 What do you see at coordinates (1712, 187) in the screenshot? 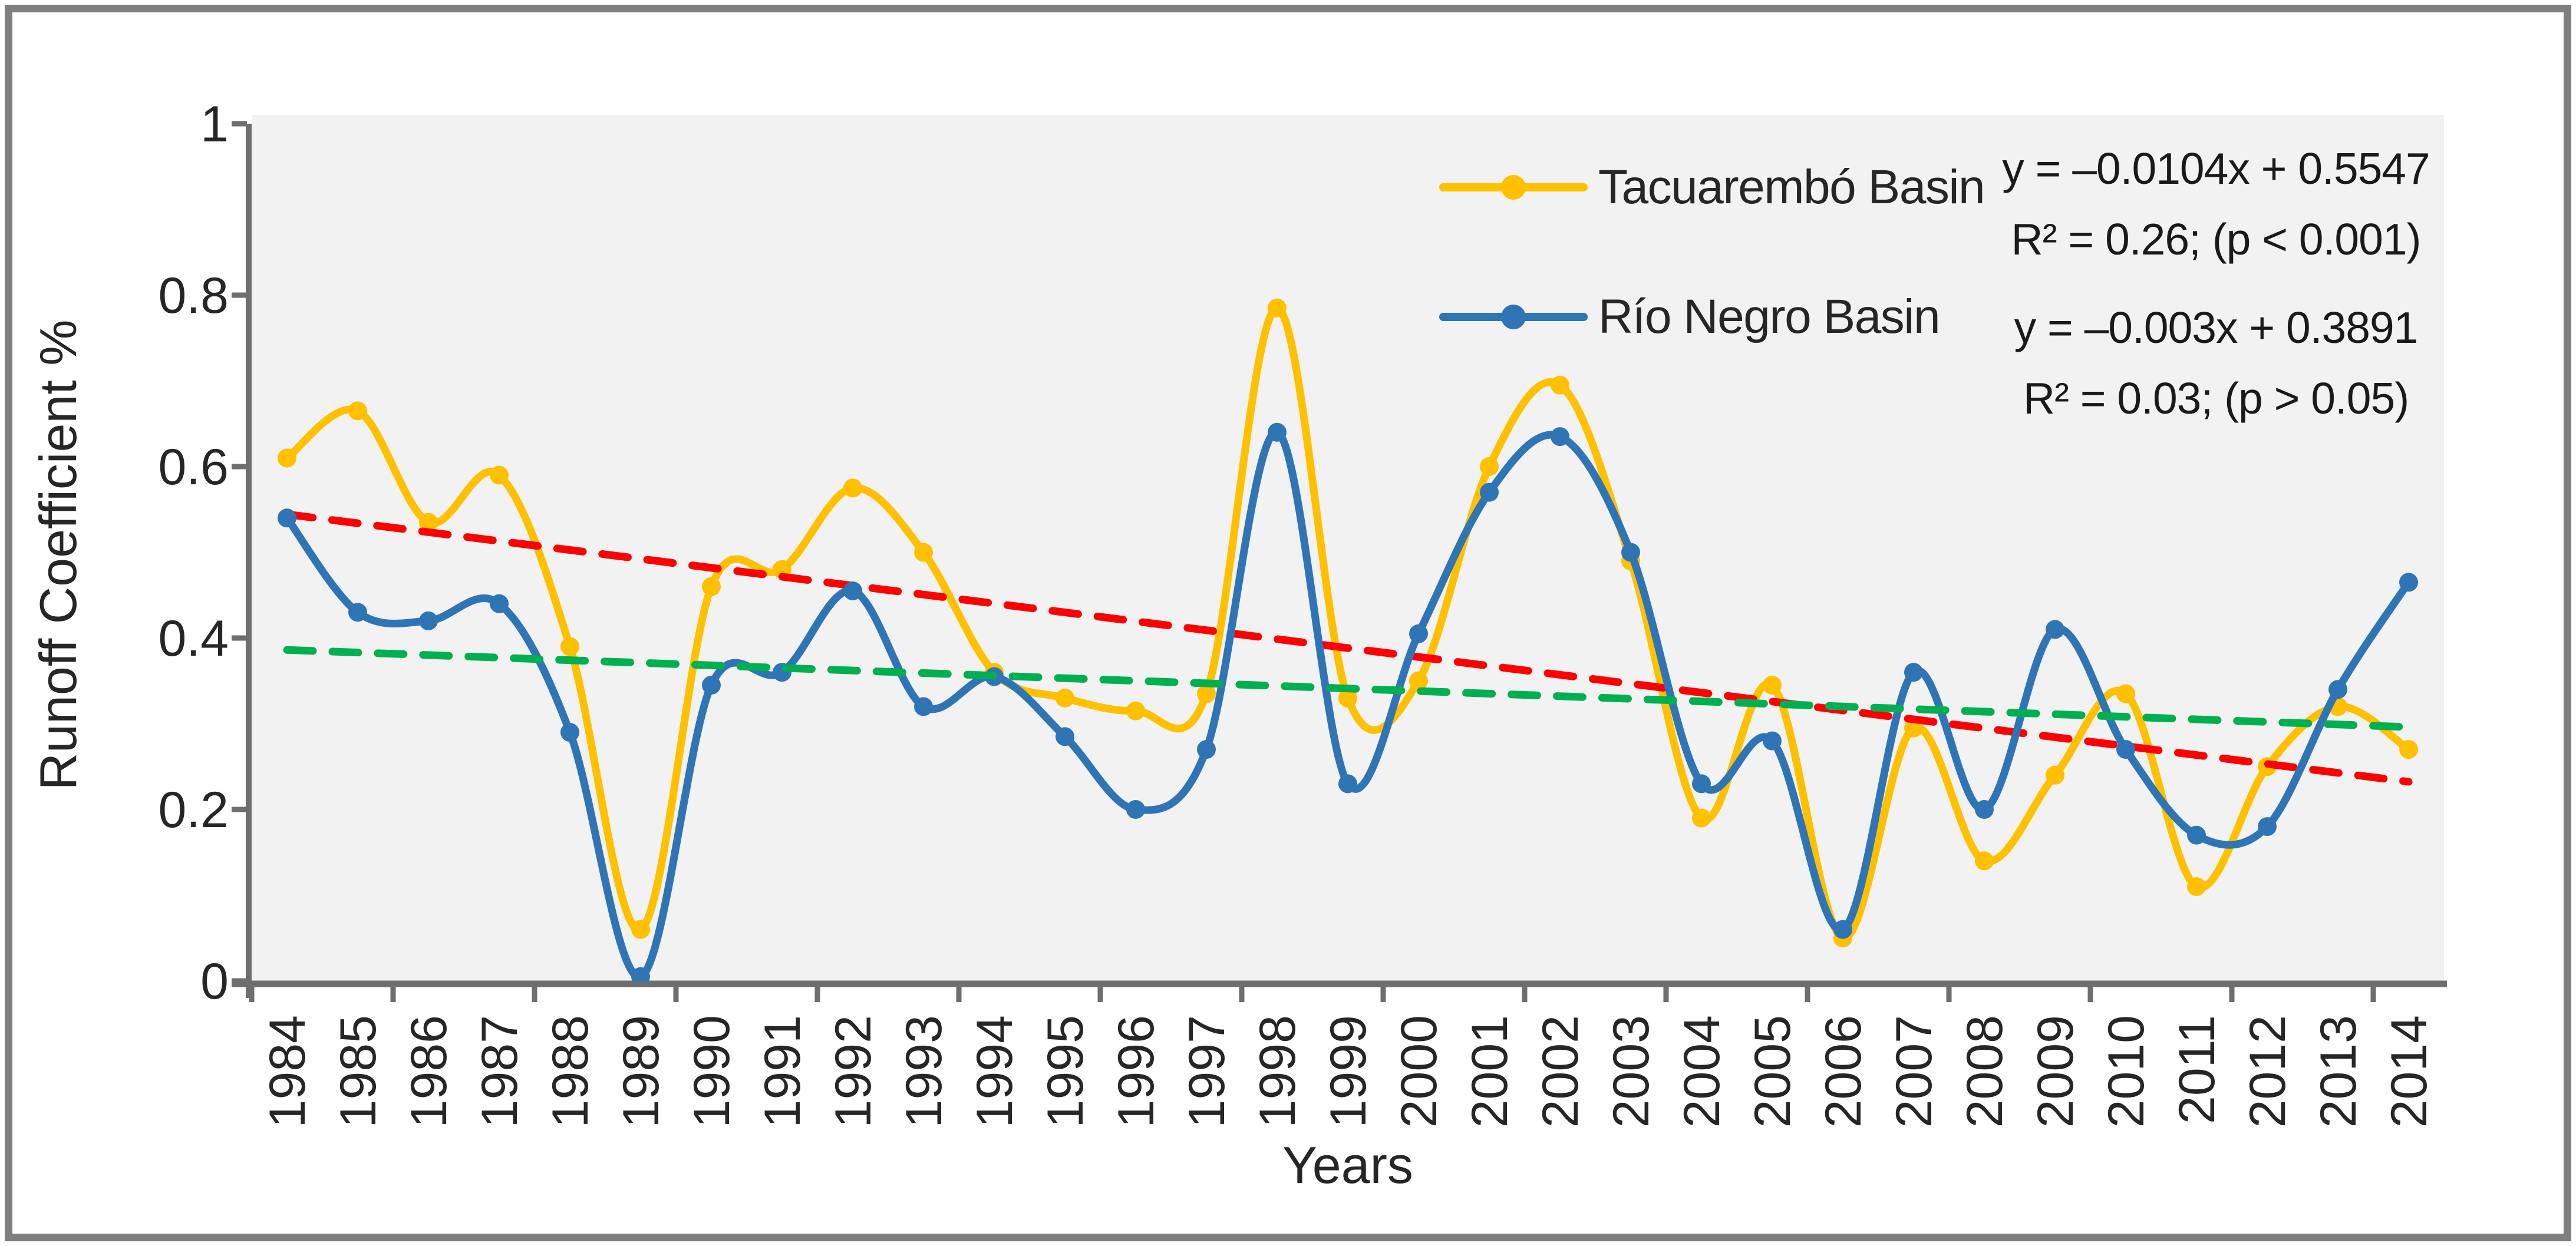
I see `legend-item-tacuarembo: Tacuarembó Basin` at bounding box center [1712, 187].